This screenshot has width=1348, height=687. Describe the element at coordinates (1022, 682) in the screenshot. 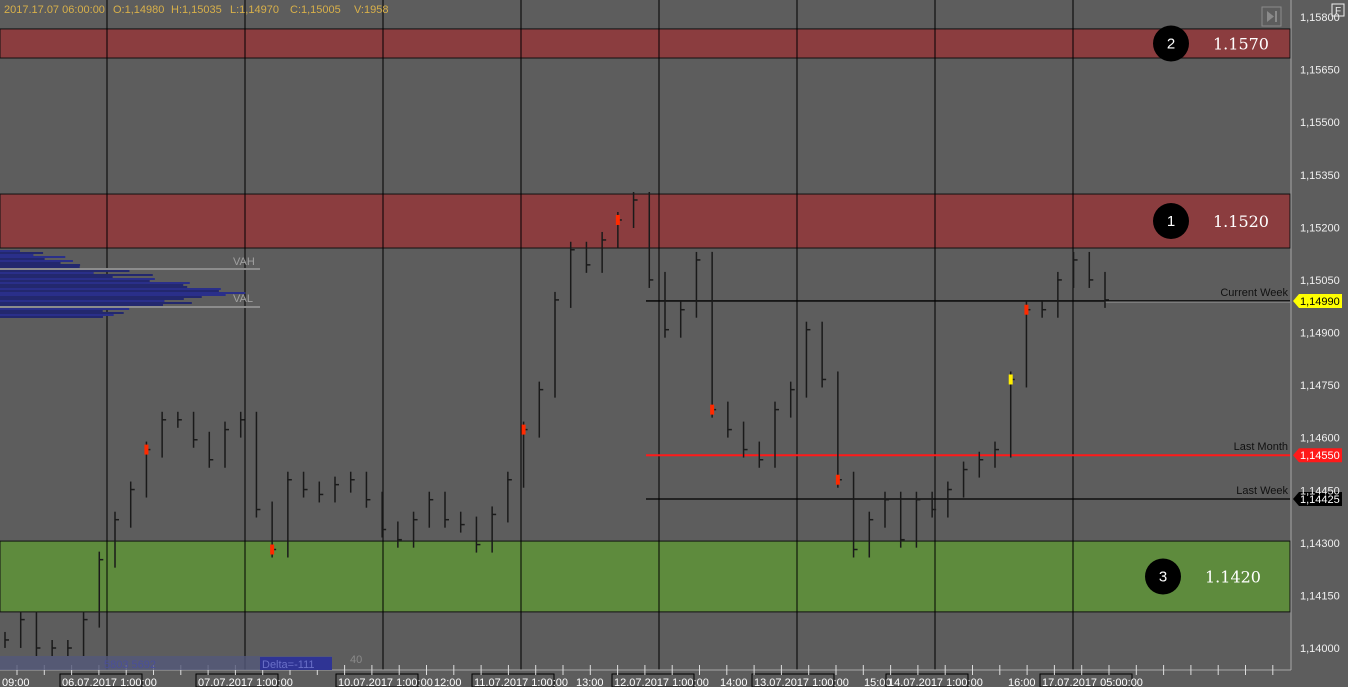

I see `time-tick-label: 16:00` at that location.